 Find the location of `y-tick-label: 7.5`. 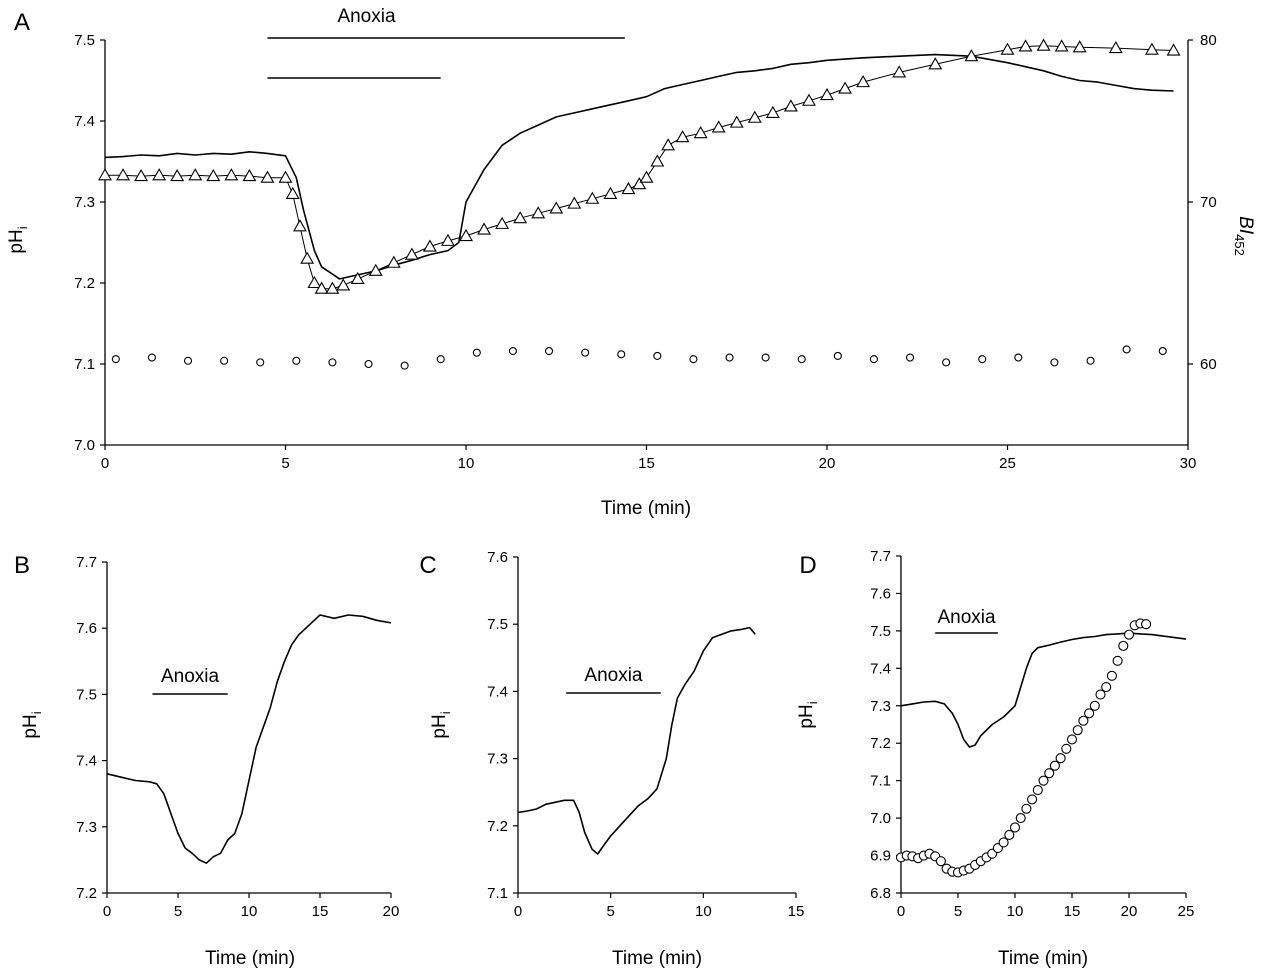

y-tick-label: 7.5 is located at coordinates (86, 694).